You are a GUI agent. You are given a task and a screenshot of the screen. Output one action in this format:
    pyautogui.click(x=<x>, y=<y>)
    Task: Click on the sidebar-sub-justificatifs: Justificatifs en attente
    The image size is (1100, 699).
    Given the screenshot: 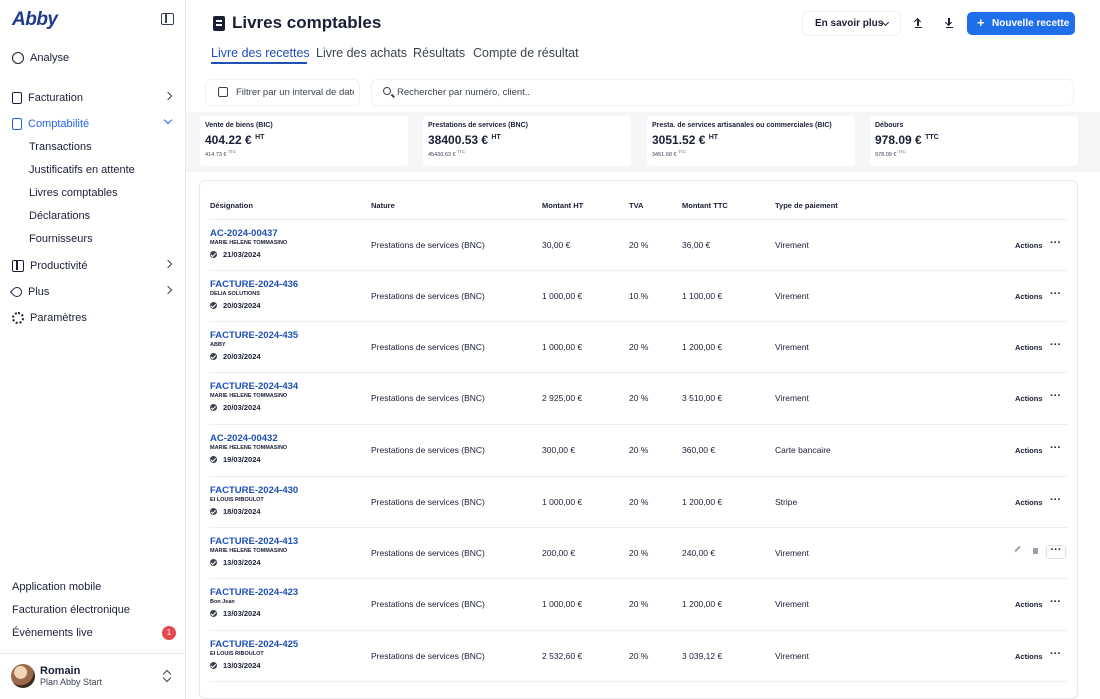 What is the action you would take?
    pyautogui.click(x=82, y=170)
    